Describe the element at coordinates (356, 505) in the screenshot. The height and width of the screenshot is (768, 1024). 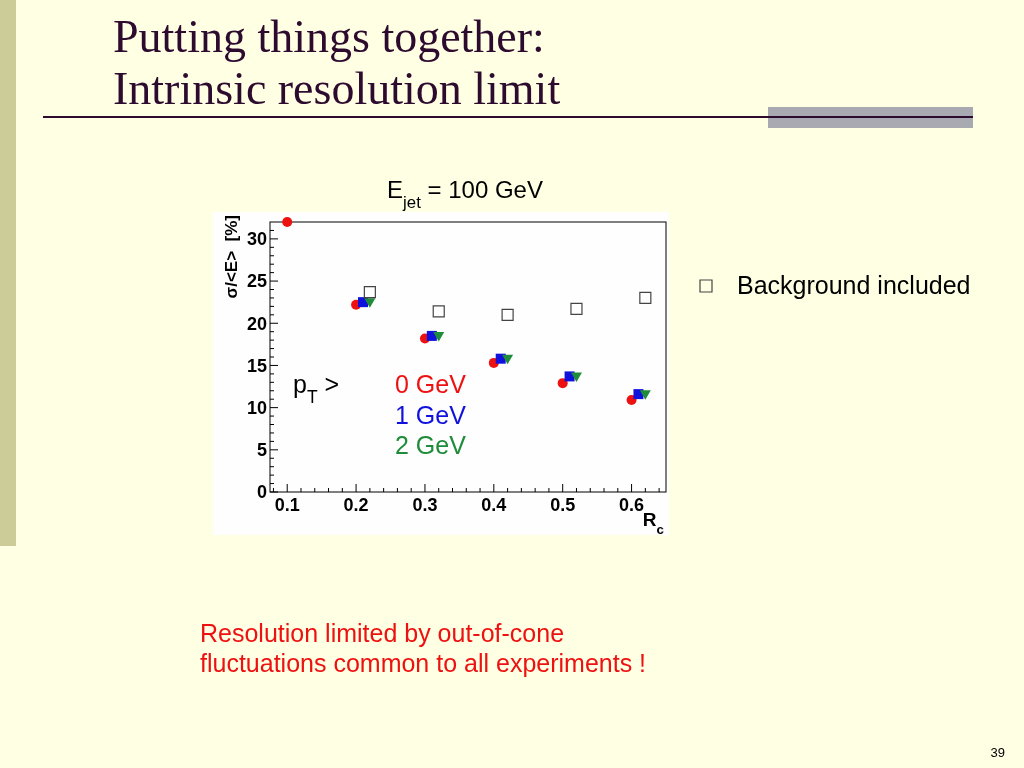
I see `x-tick-label: 0.2` at that location.